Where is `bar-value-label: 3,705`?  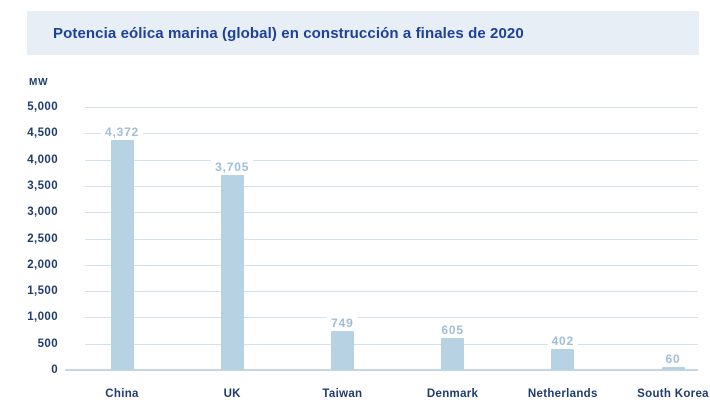
bar-value-label: 3,705 is located at coordinates (232, 167).